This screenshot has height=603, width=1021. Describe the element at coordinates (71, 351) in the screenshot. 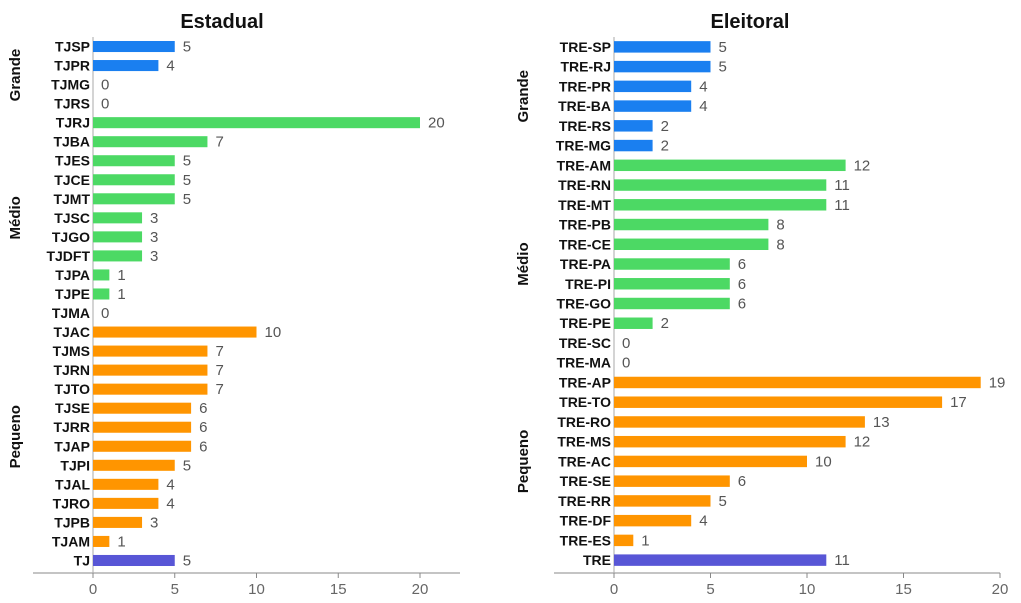

I see `category-label: TJMS` at that location.